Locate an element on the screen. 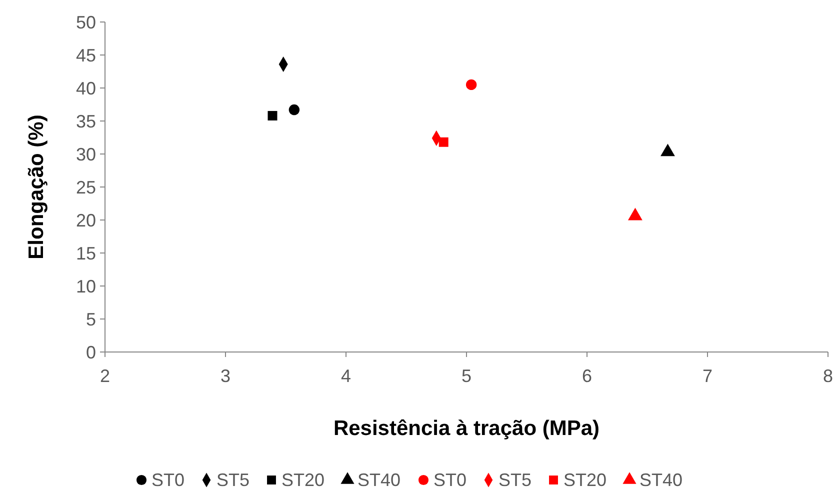  x-tick-label: 4 is located at coordinates (346, 376).